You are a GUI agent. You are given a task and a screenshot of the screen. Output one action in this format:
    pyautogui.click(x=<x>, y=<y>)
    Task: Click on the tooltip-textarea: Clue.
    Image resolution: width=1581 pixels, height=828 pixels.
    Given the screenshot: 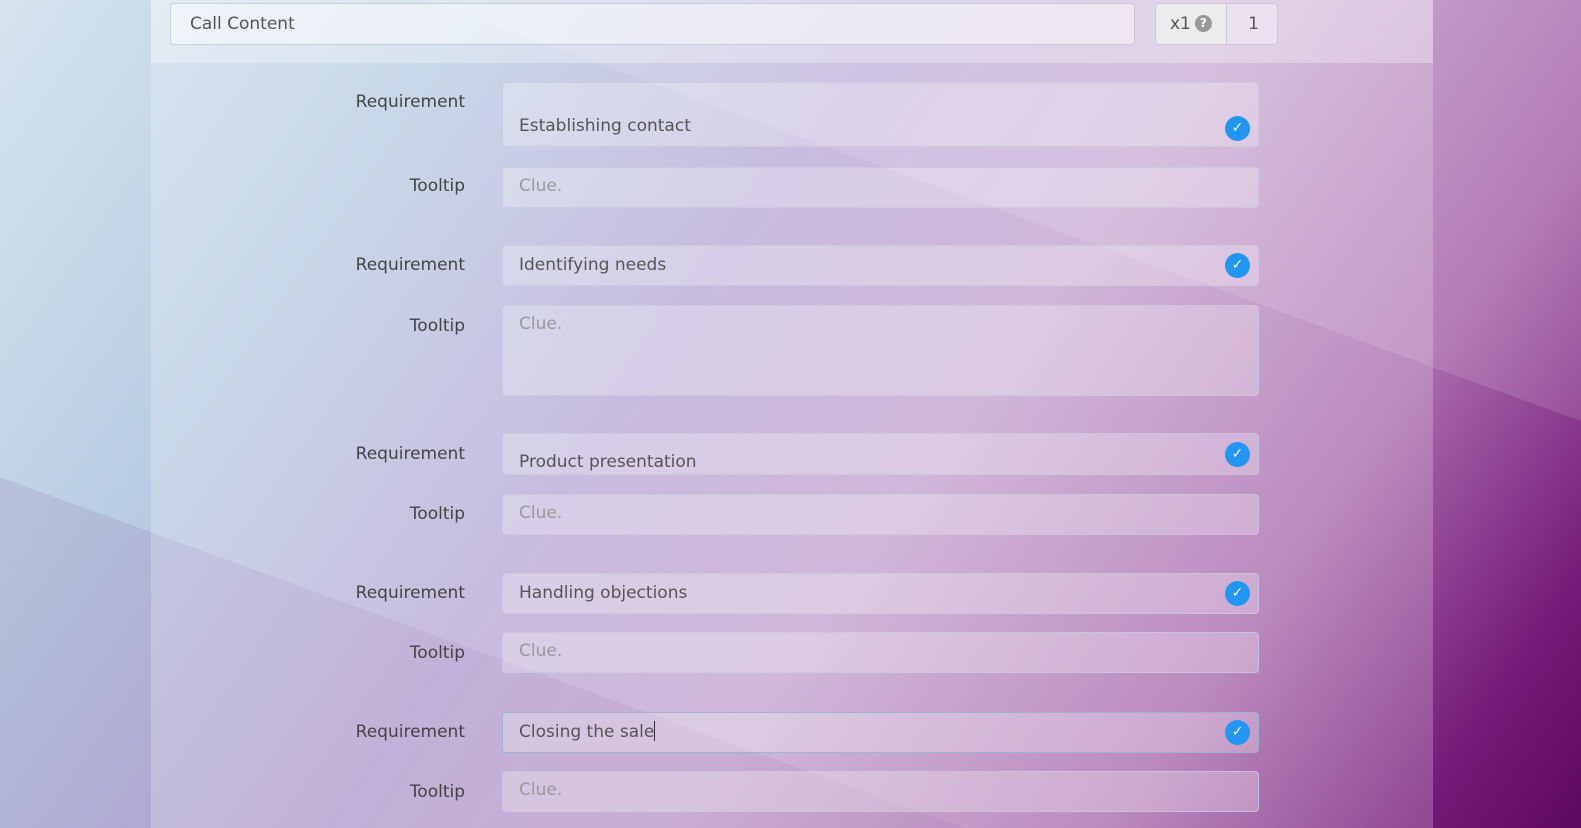 What is the action you would take?
    pyautogui.click(x=880, y=350)
    